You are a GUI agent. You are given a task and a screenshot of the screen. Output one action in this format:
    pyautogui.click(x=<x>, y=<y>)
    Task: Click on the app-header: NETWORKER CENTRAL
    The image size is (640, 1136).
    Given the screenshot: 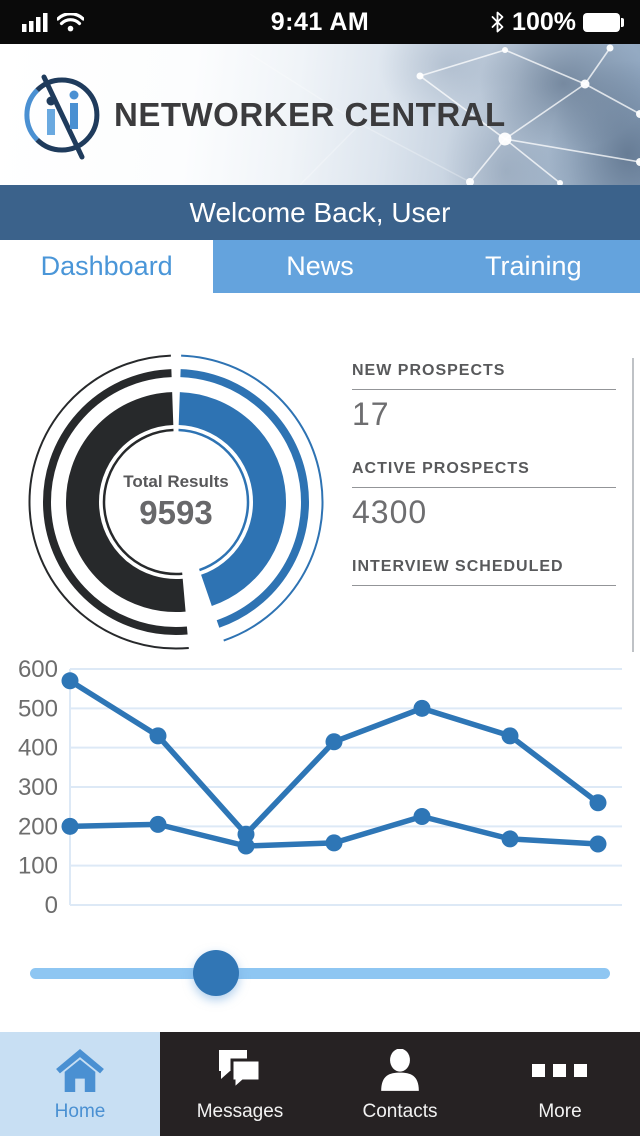 What is the action you would take?
    pyautogui.click(x=320, y=114)
    